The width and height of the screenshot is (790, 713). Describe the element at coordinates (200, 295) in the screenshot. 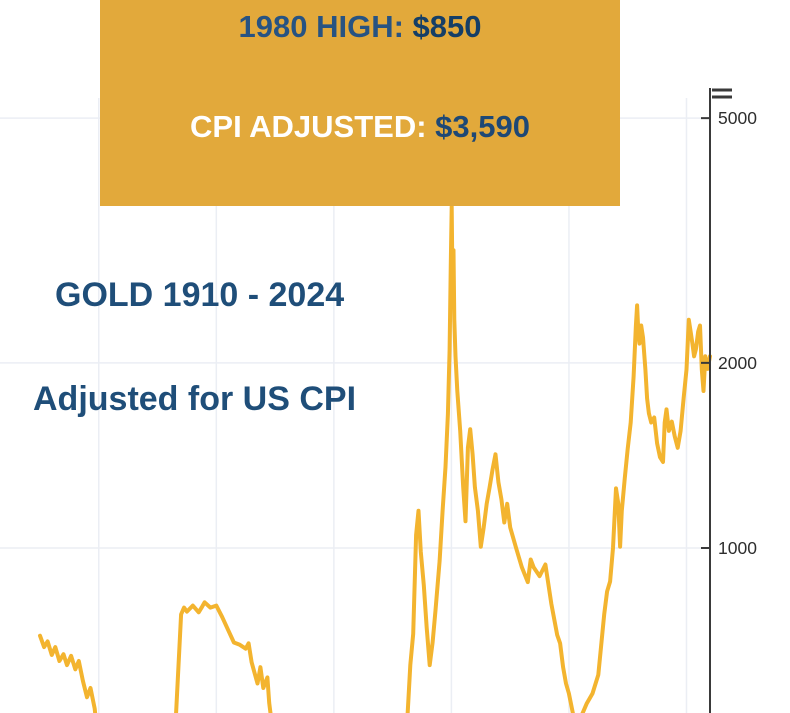

I see `chart-title: GOLD 1910 - 2024` at that location.